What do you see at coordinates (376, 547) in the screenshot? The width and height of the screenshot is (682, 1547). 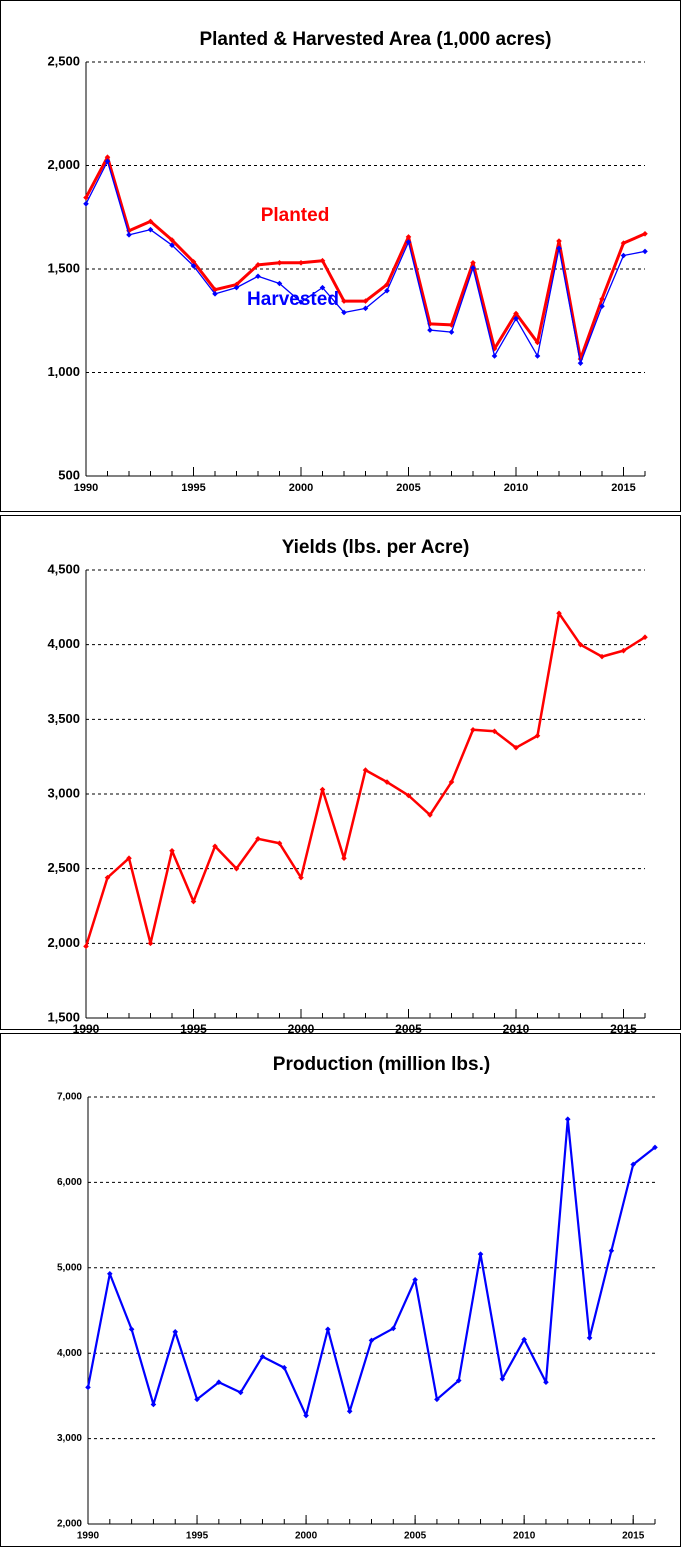 I see `chart-title: Yields (lbs. per Acre)` at bounding box center [376, 547].